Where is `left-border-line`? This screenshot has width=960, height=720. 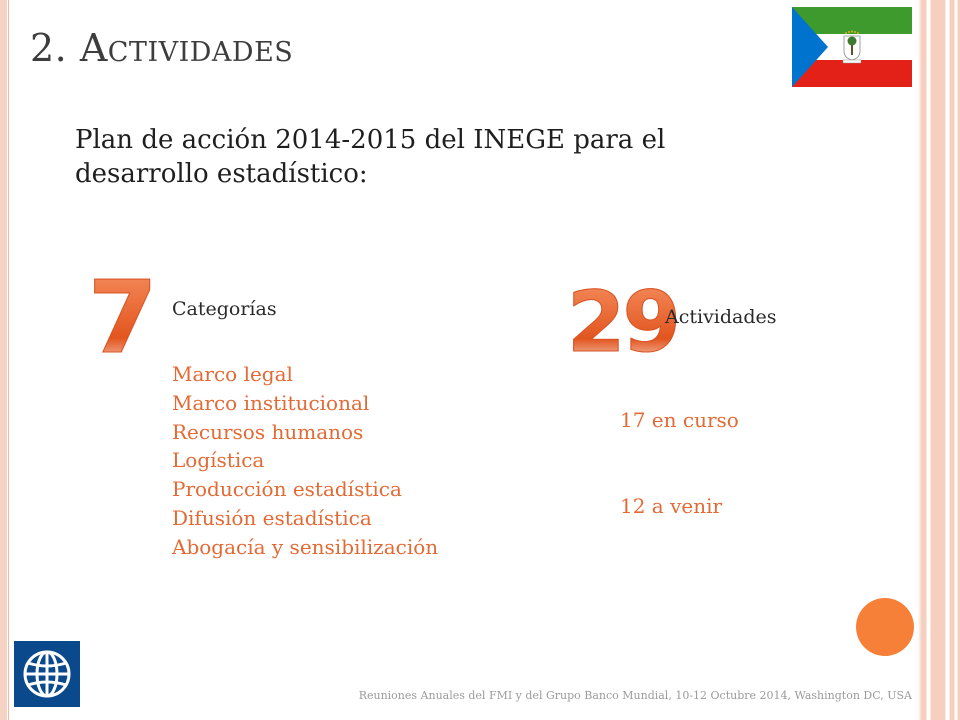 left-border-line is located at coordinates (8, 360).